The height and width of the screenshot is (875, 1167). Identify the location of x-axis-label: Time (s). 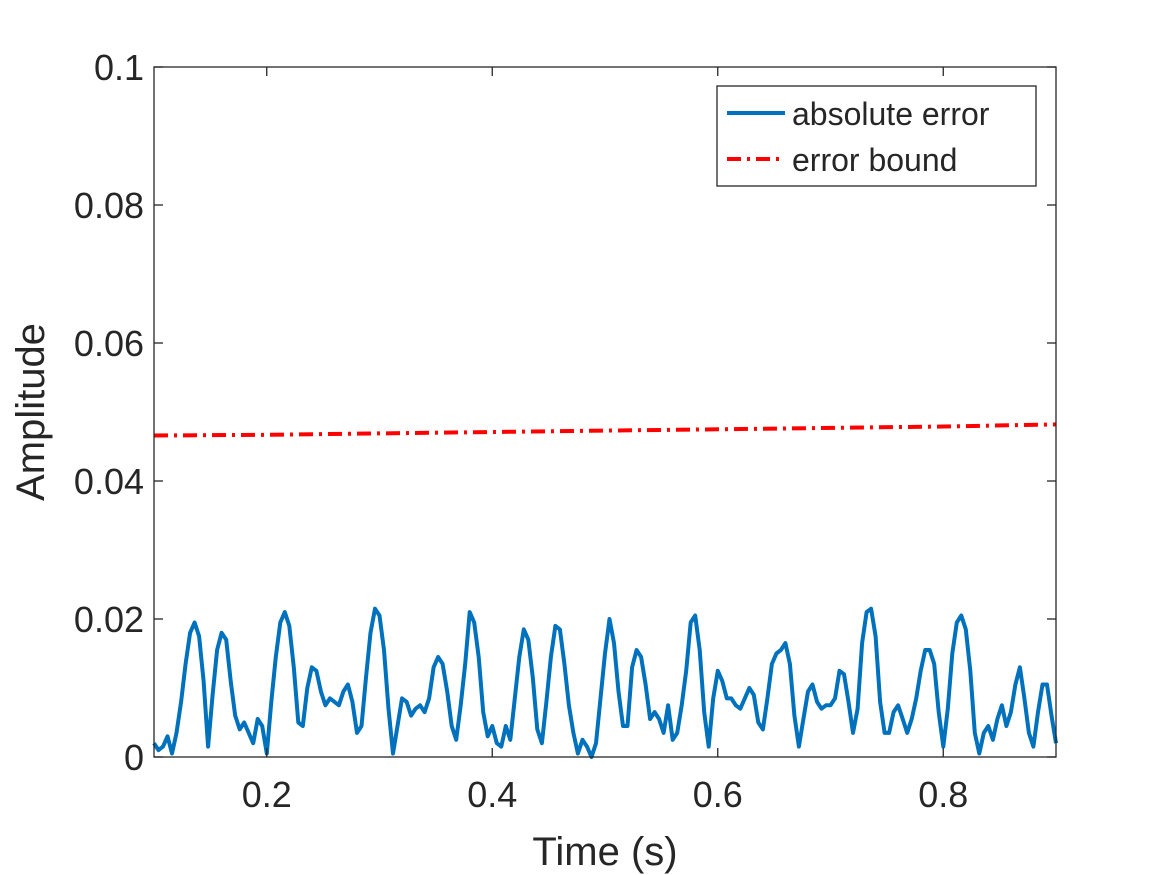
(604, 852).